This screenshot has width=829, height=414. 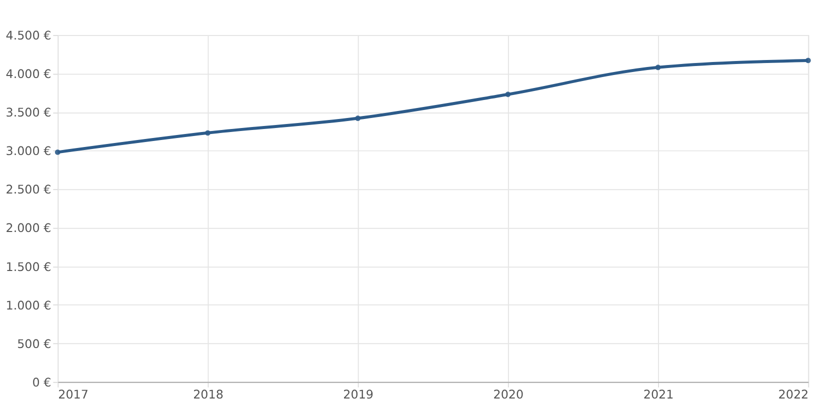 I want to click on y-tick-label: 2.000 €, so click(x=29, y=228).